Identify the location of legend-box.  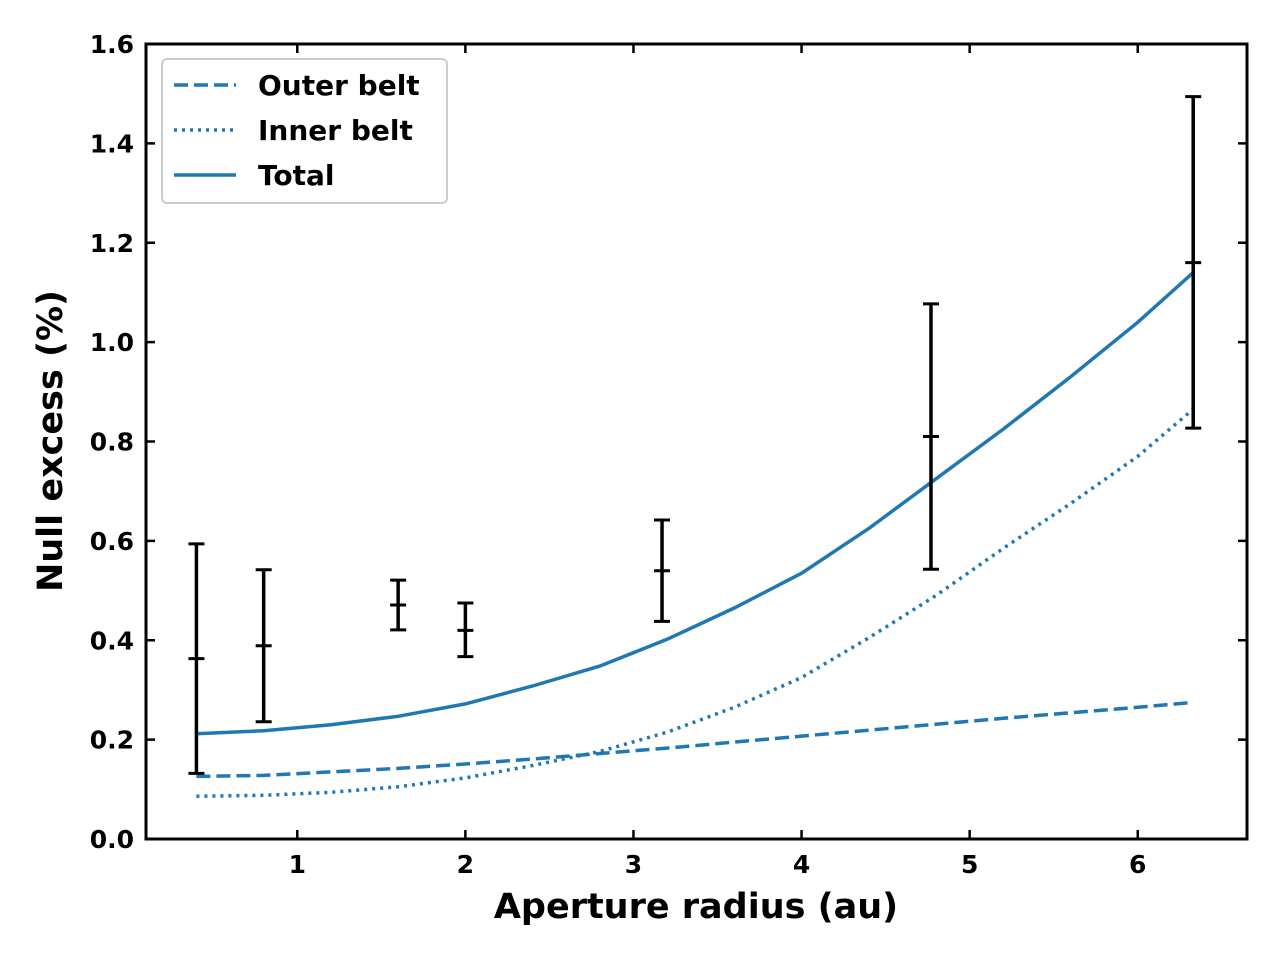
(304, 131).